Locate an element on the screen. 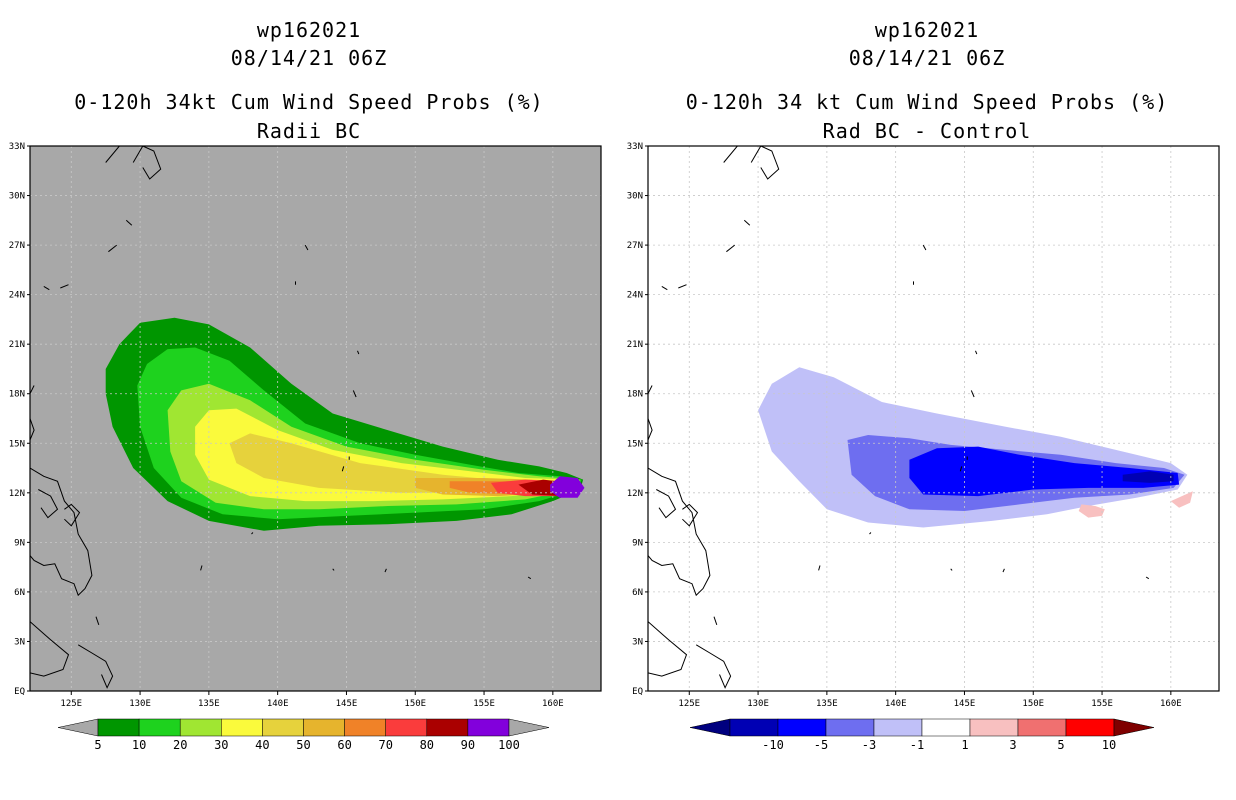 Image resolution: width=1236 pixels, height=800 pixels. colorbar-label: -1 is located at coordinates (917, 745).